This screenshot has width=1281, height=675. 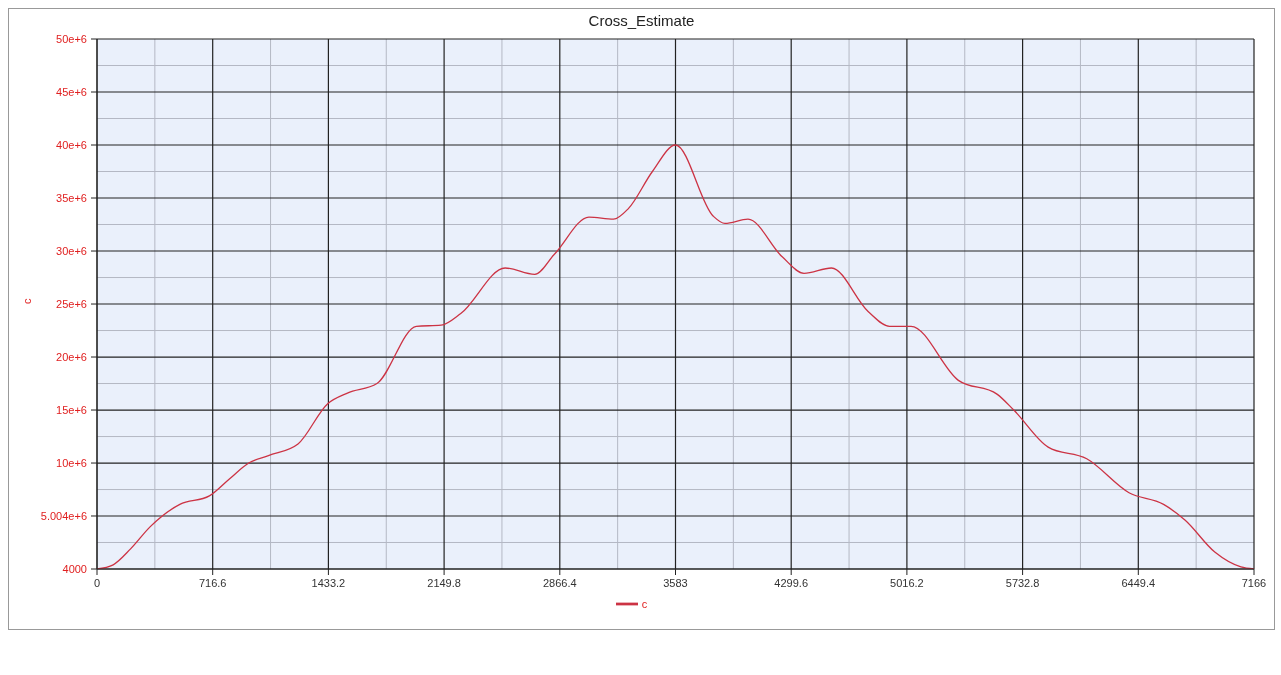 I want to click on x-tick-label: 2866.4, so click(x=559, y=583).